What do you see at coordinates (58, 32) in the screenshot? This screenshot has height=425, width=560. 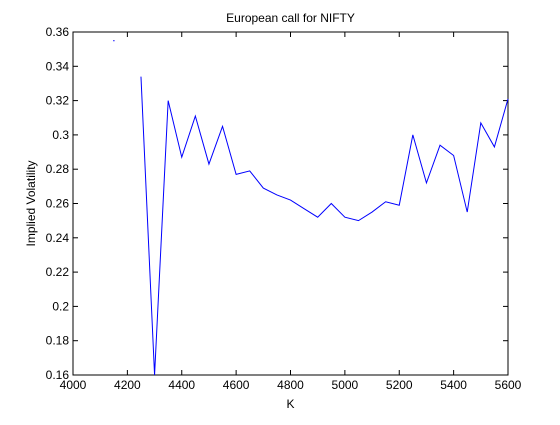 I see `y-tick-label: 0.36` at bounding box center [58, 32].